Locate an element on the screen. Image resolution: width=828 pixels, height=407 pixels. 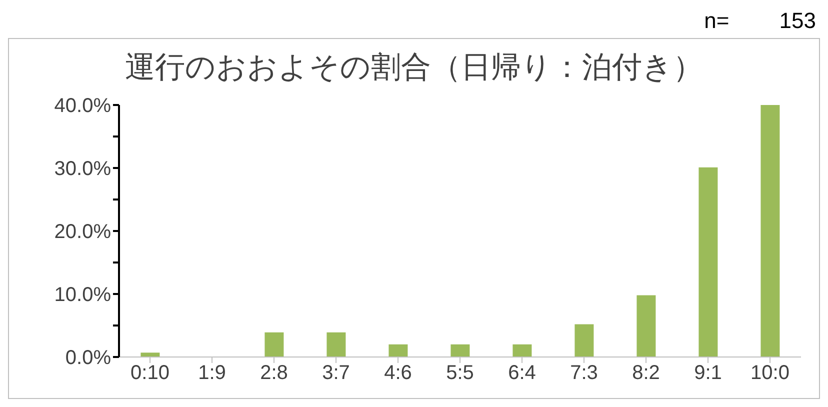
y-tick-label: 20.0% is located at coordinates (83, 232).